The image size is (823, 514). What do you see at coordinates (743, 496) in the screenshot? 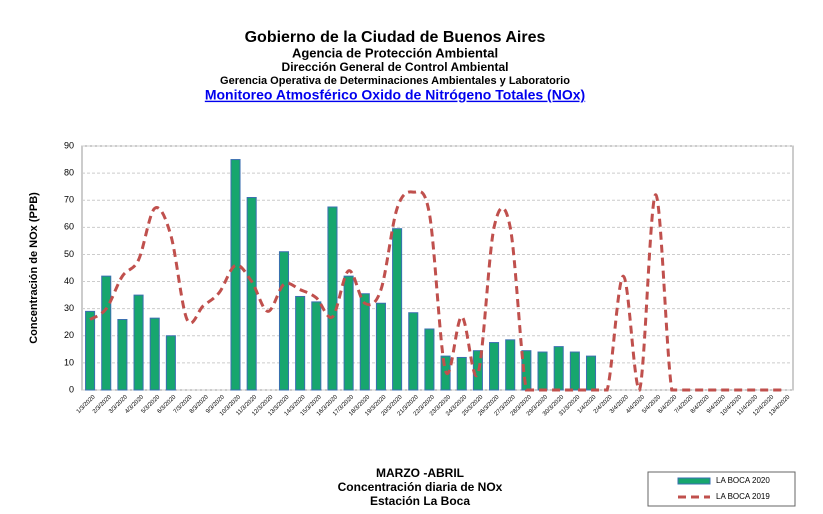
I see `legend-label: LA BOCA 2019` at bounding box center [743, 496].